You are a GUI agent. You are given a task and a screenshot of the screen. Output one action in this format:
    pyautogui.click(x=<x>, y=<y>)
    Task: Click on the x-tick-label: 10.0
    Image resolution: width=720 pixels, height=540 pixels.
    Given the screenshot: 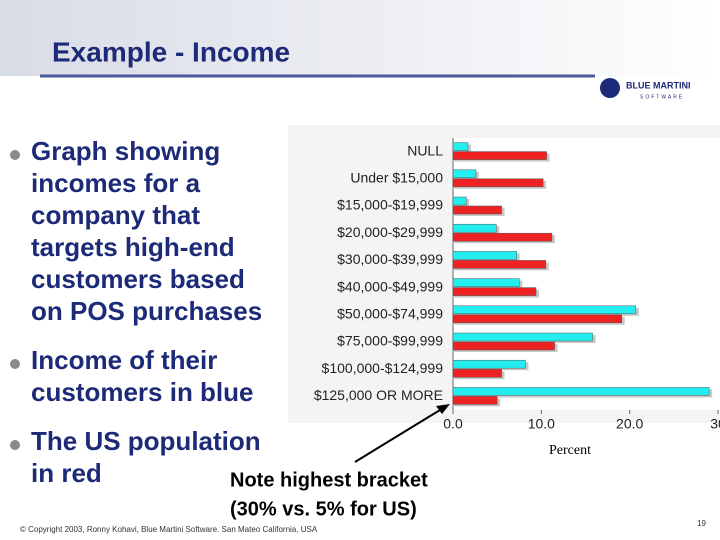 What is the action you would take?
    pyautogui.click(x=541, y=424)
    